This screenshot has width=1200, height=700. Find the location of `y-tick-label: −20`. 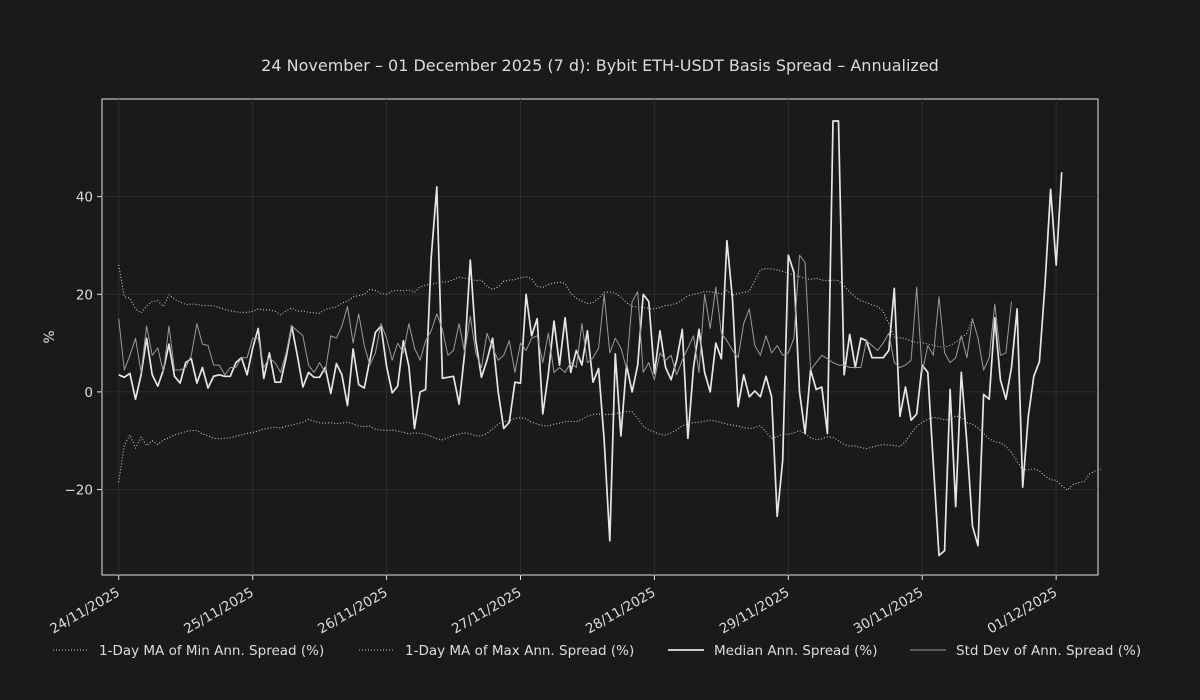

y-tick-label: −20 is located at coordinates (79, 491).